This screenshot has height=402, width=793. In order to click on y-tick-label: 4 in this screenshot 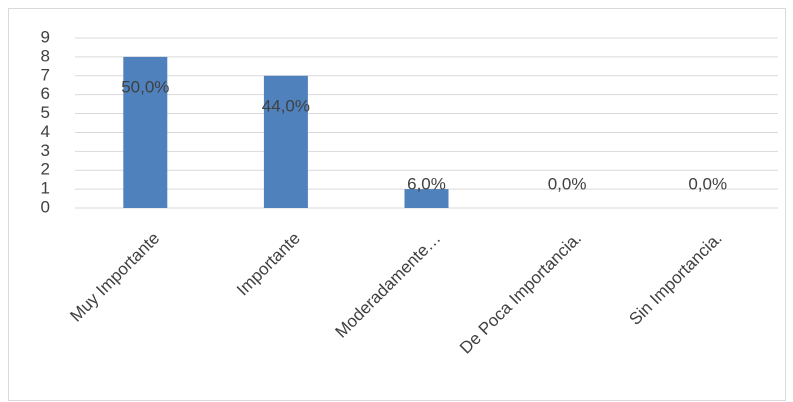, I will do `click(45, 131)`.